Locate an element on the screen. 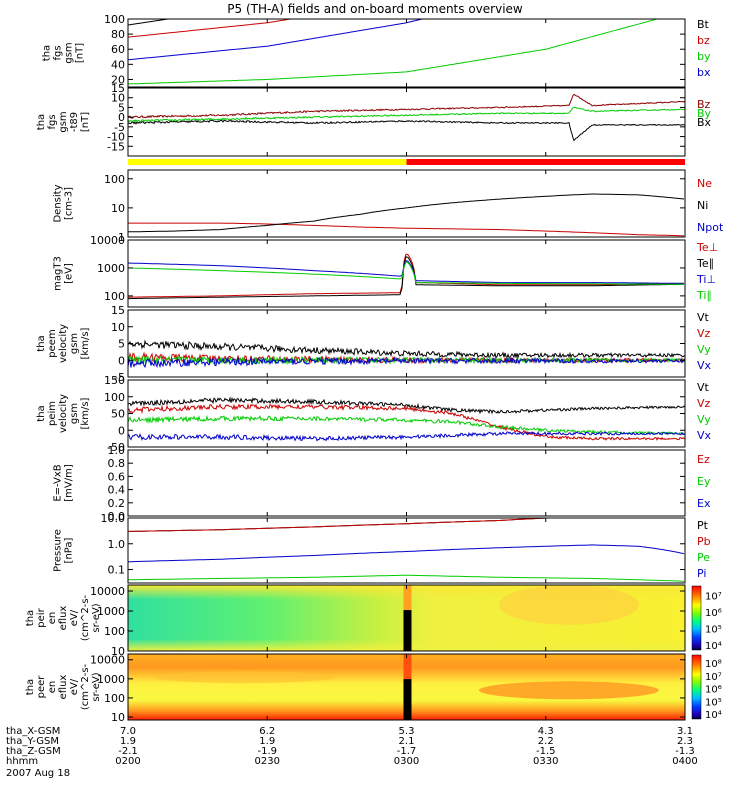 This screenshot has height=800, width=750. peim_vel-series-Vx is located at coordinates (406, 436).